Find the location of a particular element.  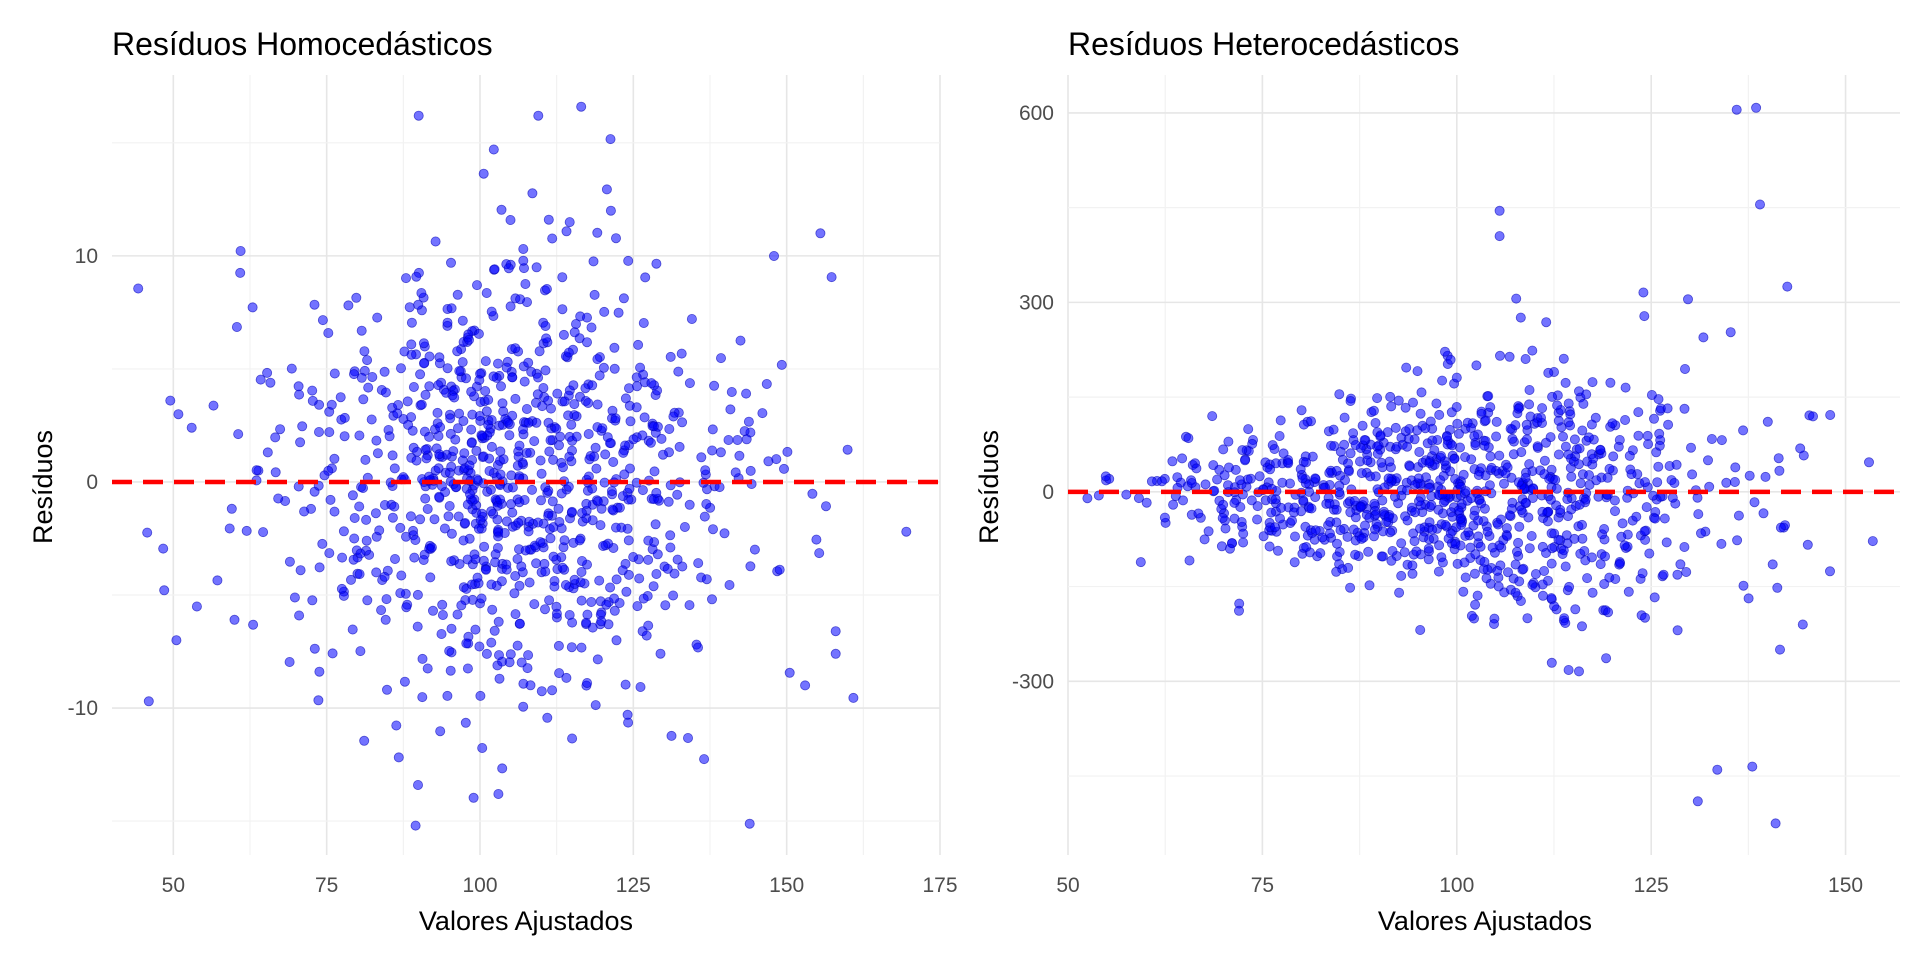

x-tick-label: 150 is located at coordinates (786, 885).